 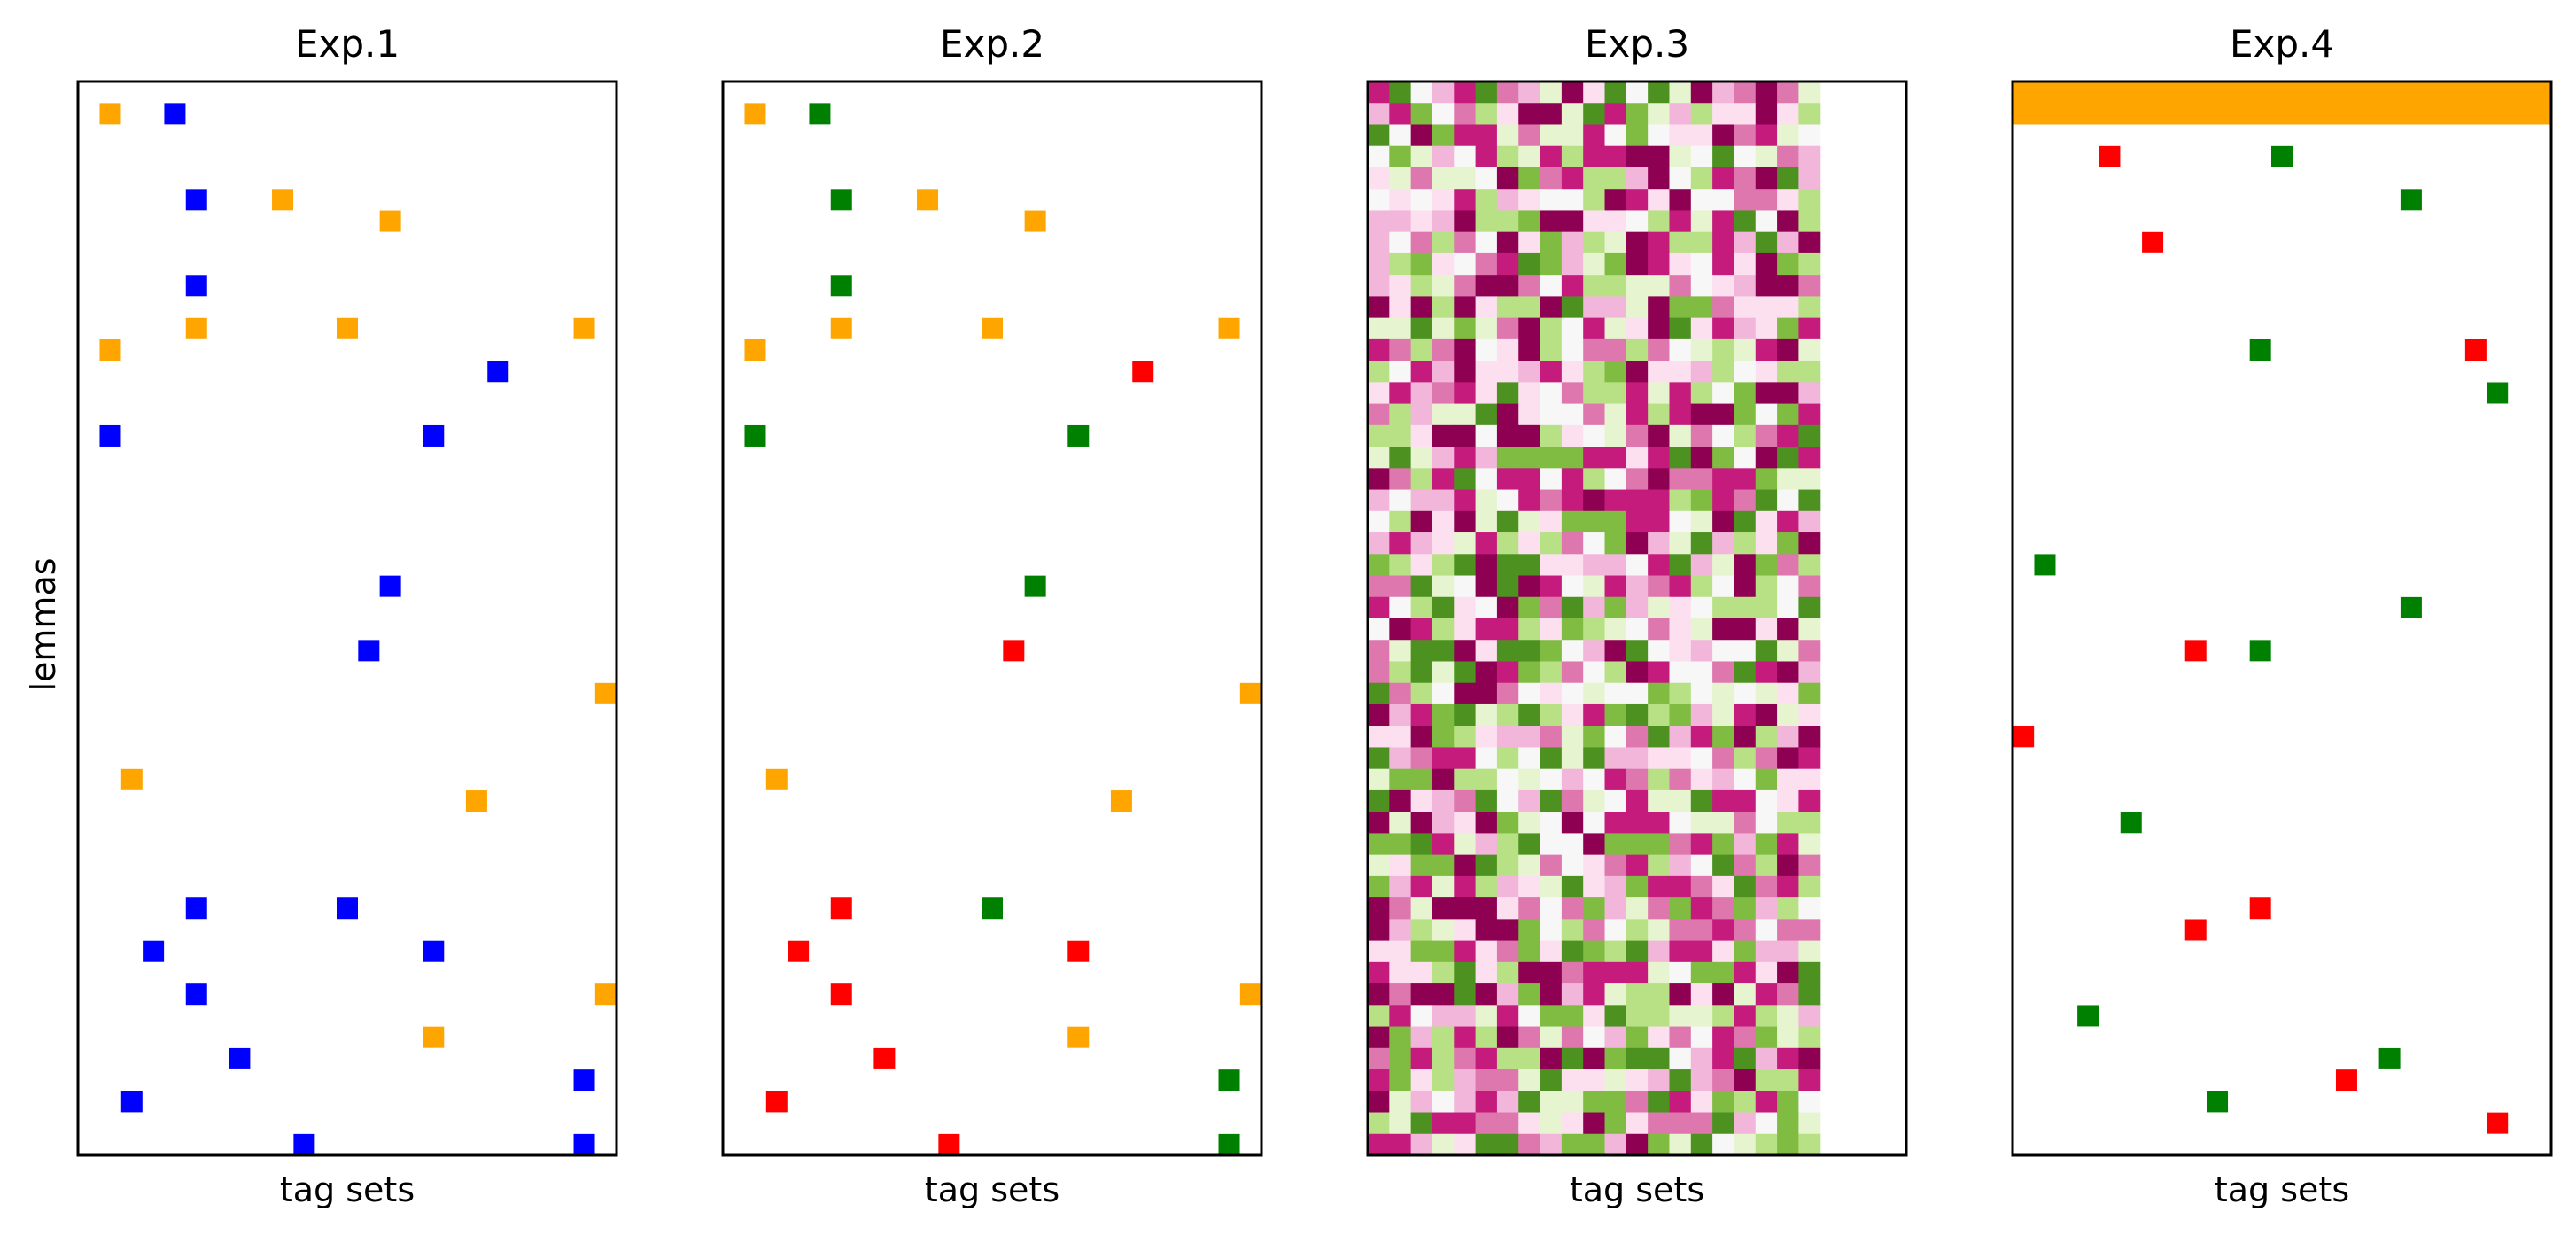 I want to click on data-marker-blue, so click(x=390, y=586).